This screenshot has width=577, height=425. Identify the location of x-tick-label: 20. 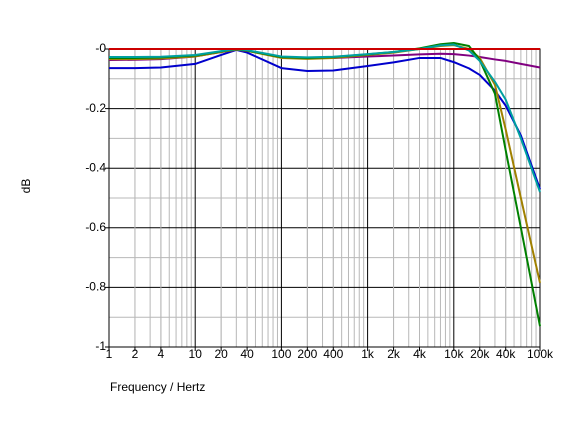
(221, 354).